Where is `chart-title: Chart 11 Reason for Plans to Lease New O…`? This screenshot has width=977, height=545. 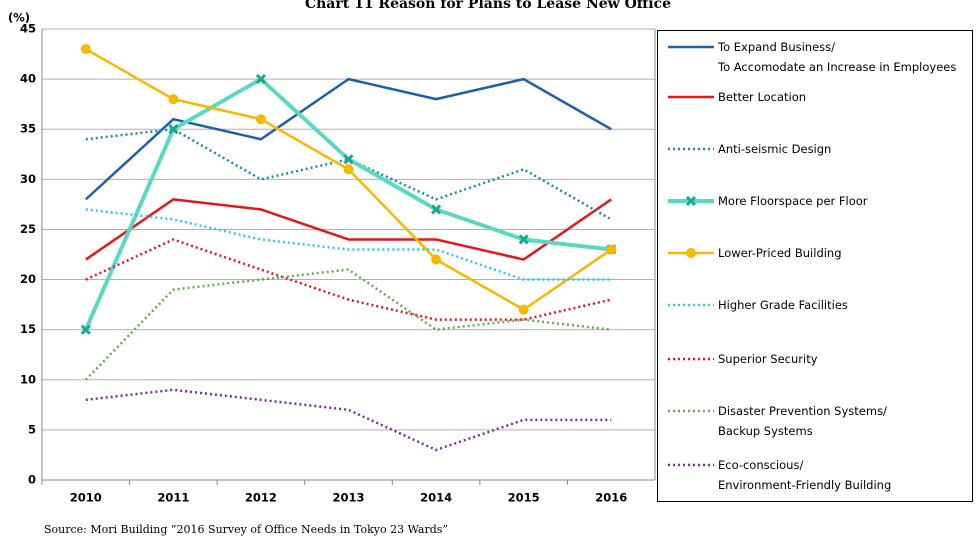
chart-title: Chart 11 Reason for Plans to Lease New O… is located at coordinates (488, 6).